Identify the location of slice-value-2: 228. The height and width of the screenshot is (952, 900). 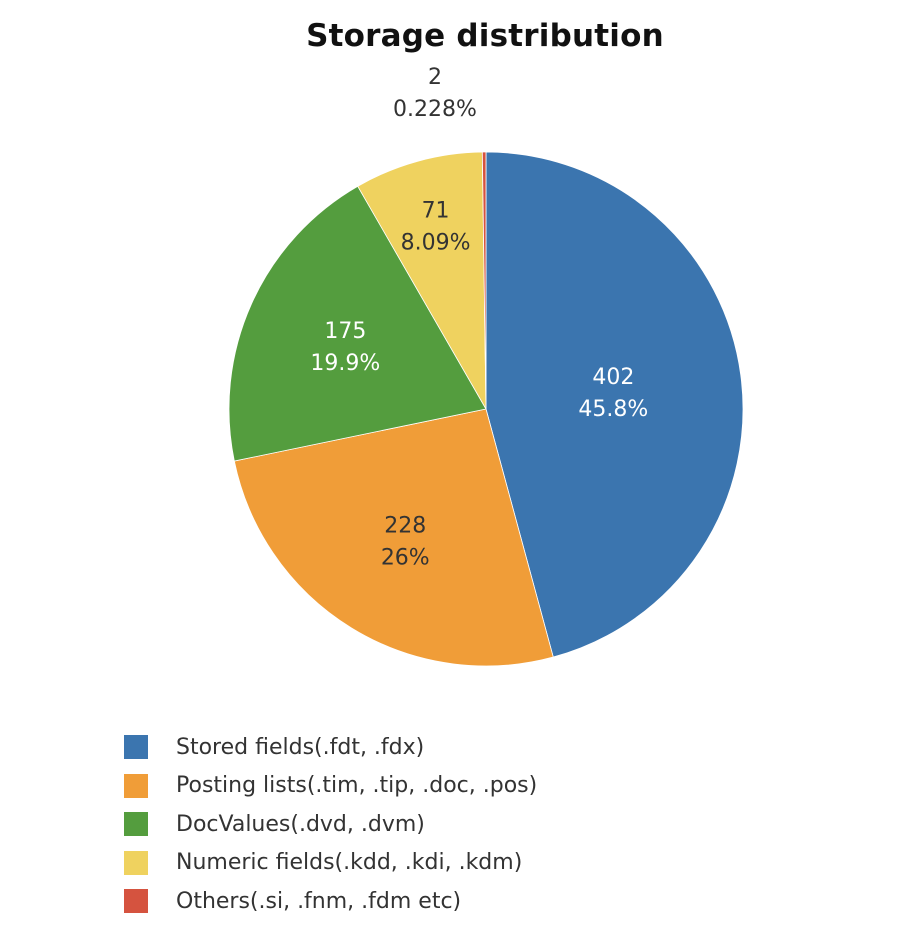
(405, 525).